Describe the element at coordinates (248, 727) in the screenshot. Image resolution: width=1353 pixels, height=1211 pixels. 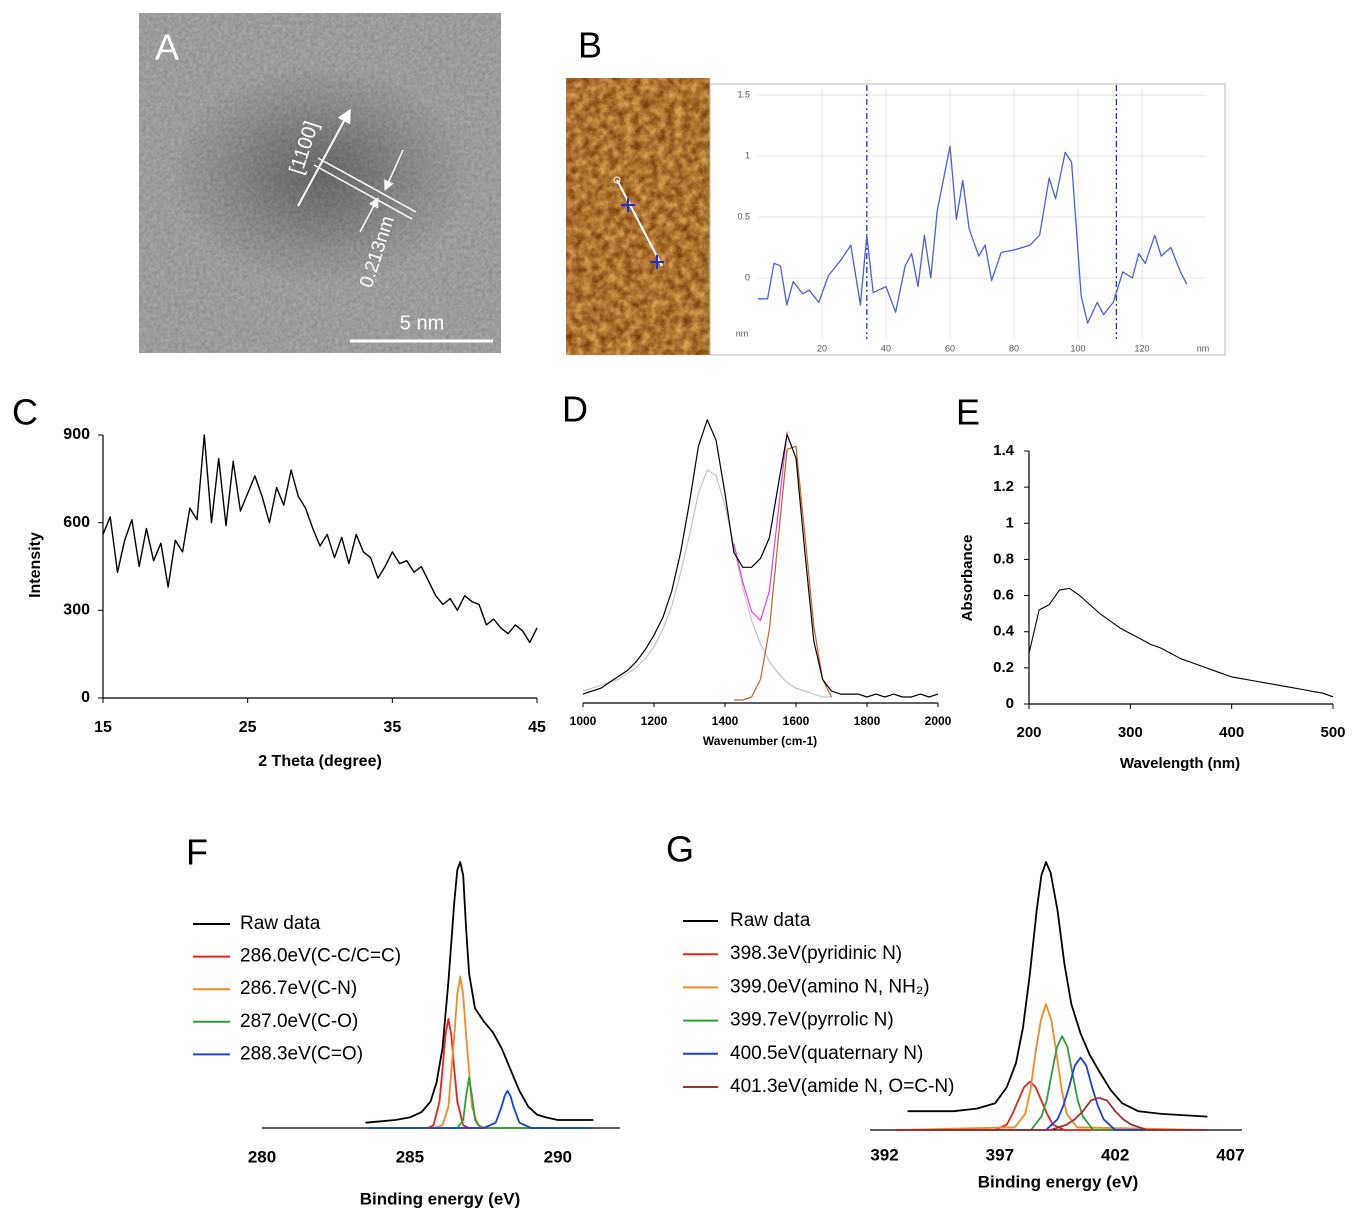
I see `x-tick-label: 25` at that location.